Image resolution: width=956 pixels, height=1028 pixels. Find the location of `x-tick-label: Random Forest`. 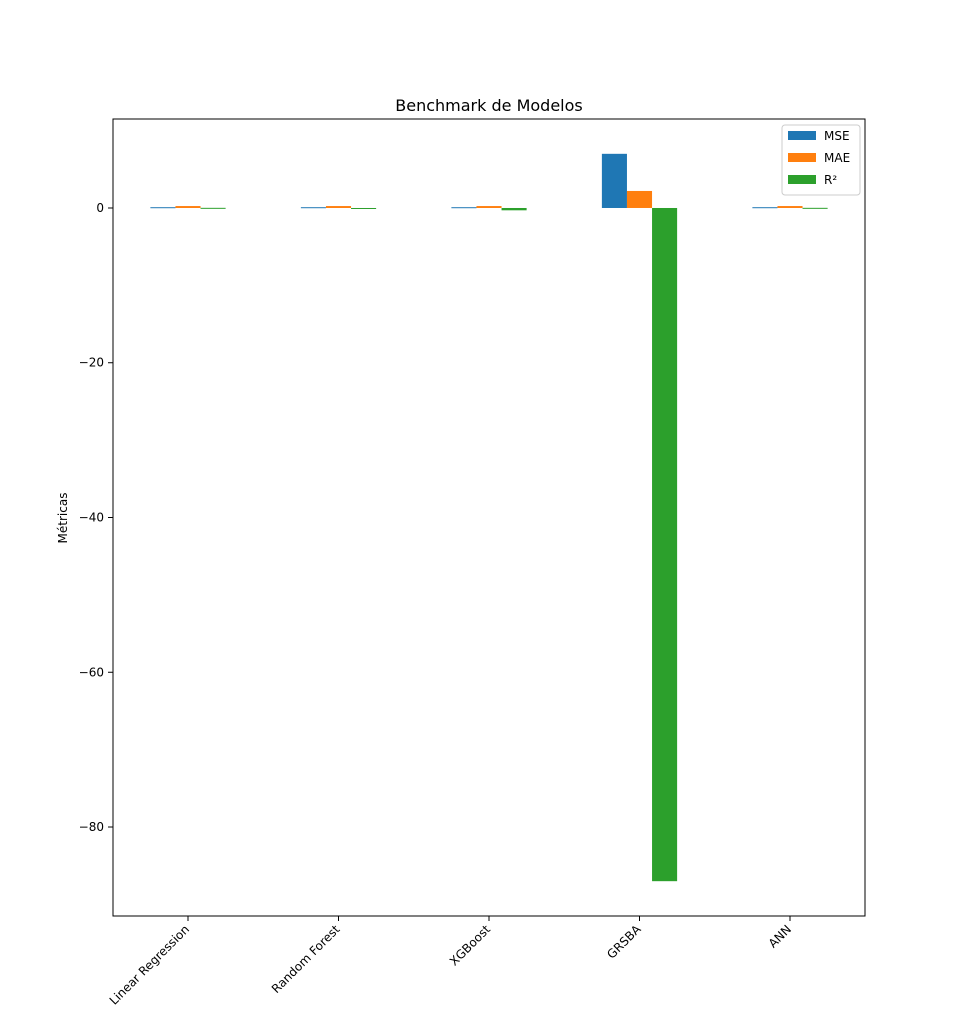

x-tick-label: Random Forest is located at coordinates (306, 959).